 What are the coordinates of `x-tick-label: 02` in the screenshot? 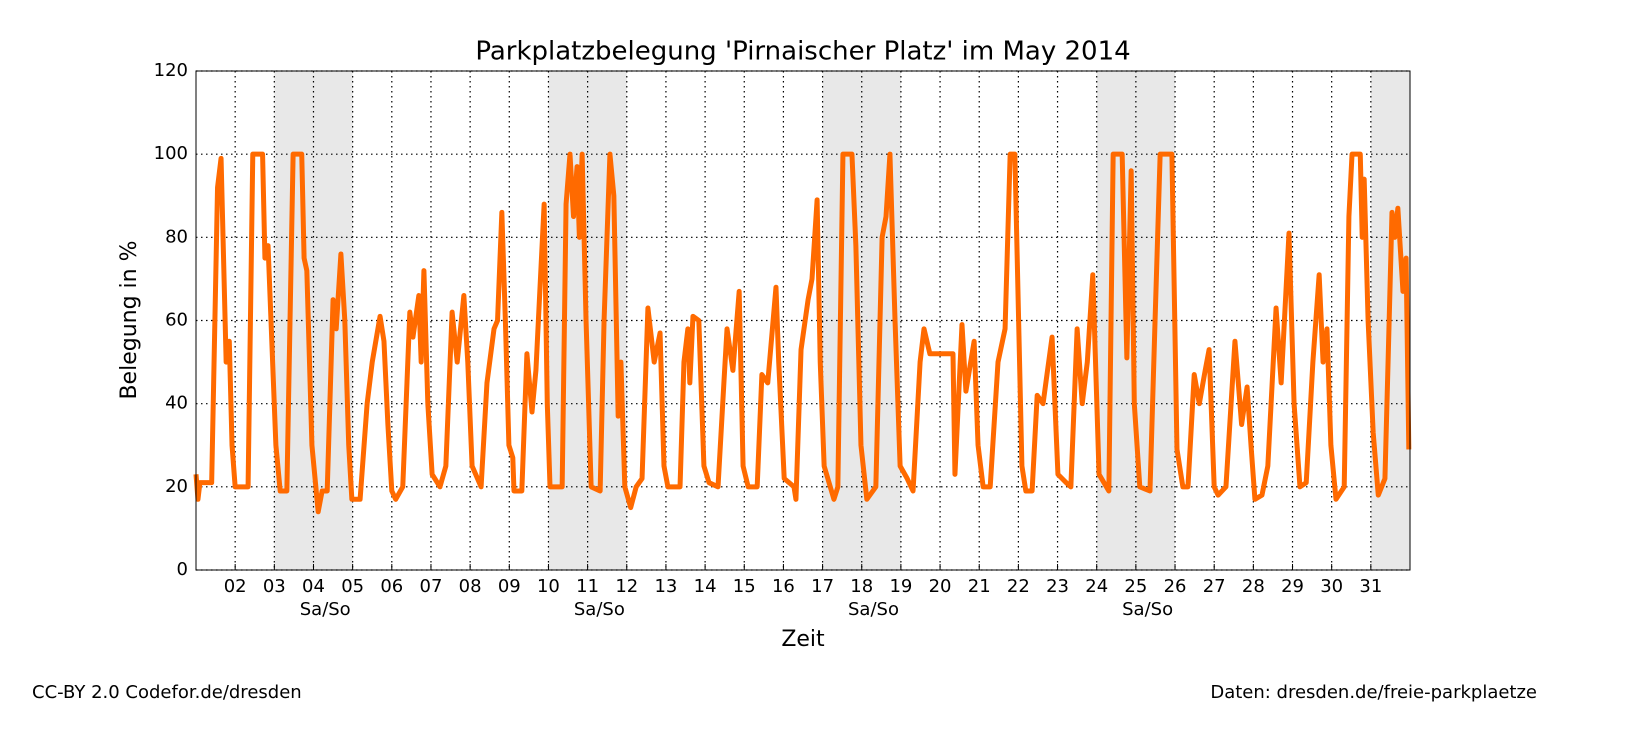 It's located at (235, 586).